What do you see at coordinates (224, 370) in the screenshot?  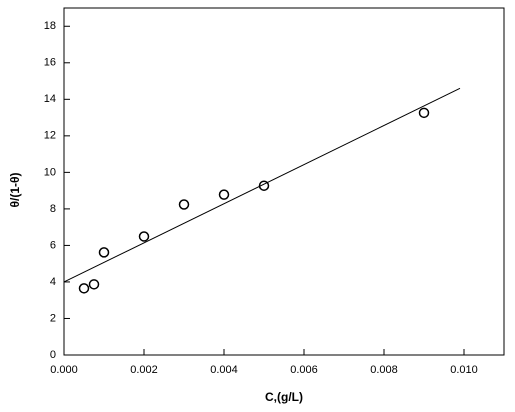 I see `x-tick-label: 0.004` at bounding box center [224, 370].